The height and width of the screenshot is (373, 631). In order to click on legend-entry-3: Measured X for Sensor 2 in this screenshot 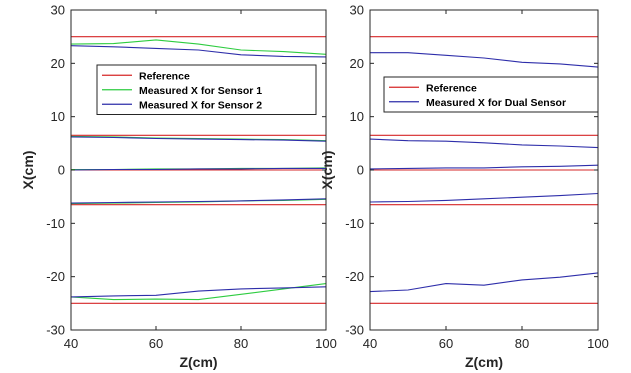, I will do `click(200, 105)`.